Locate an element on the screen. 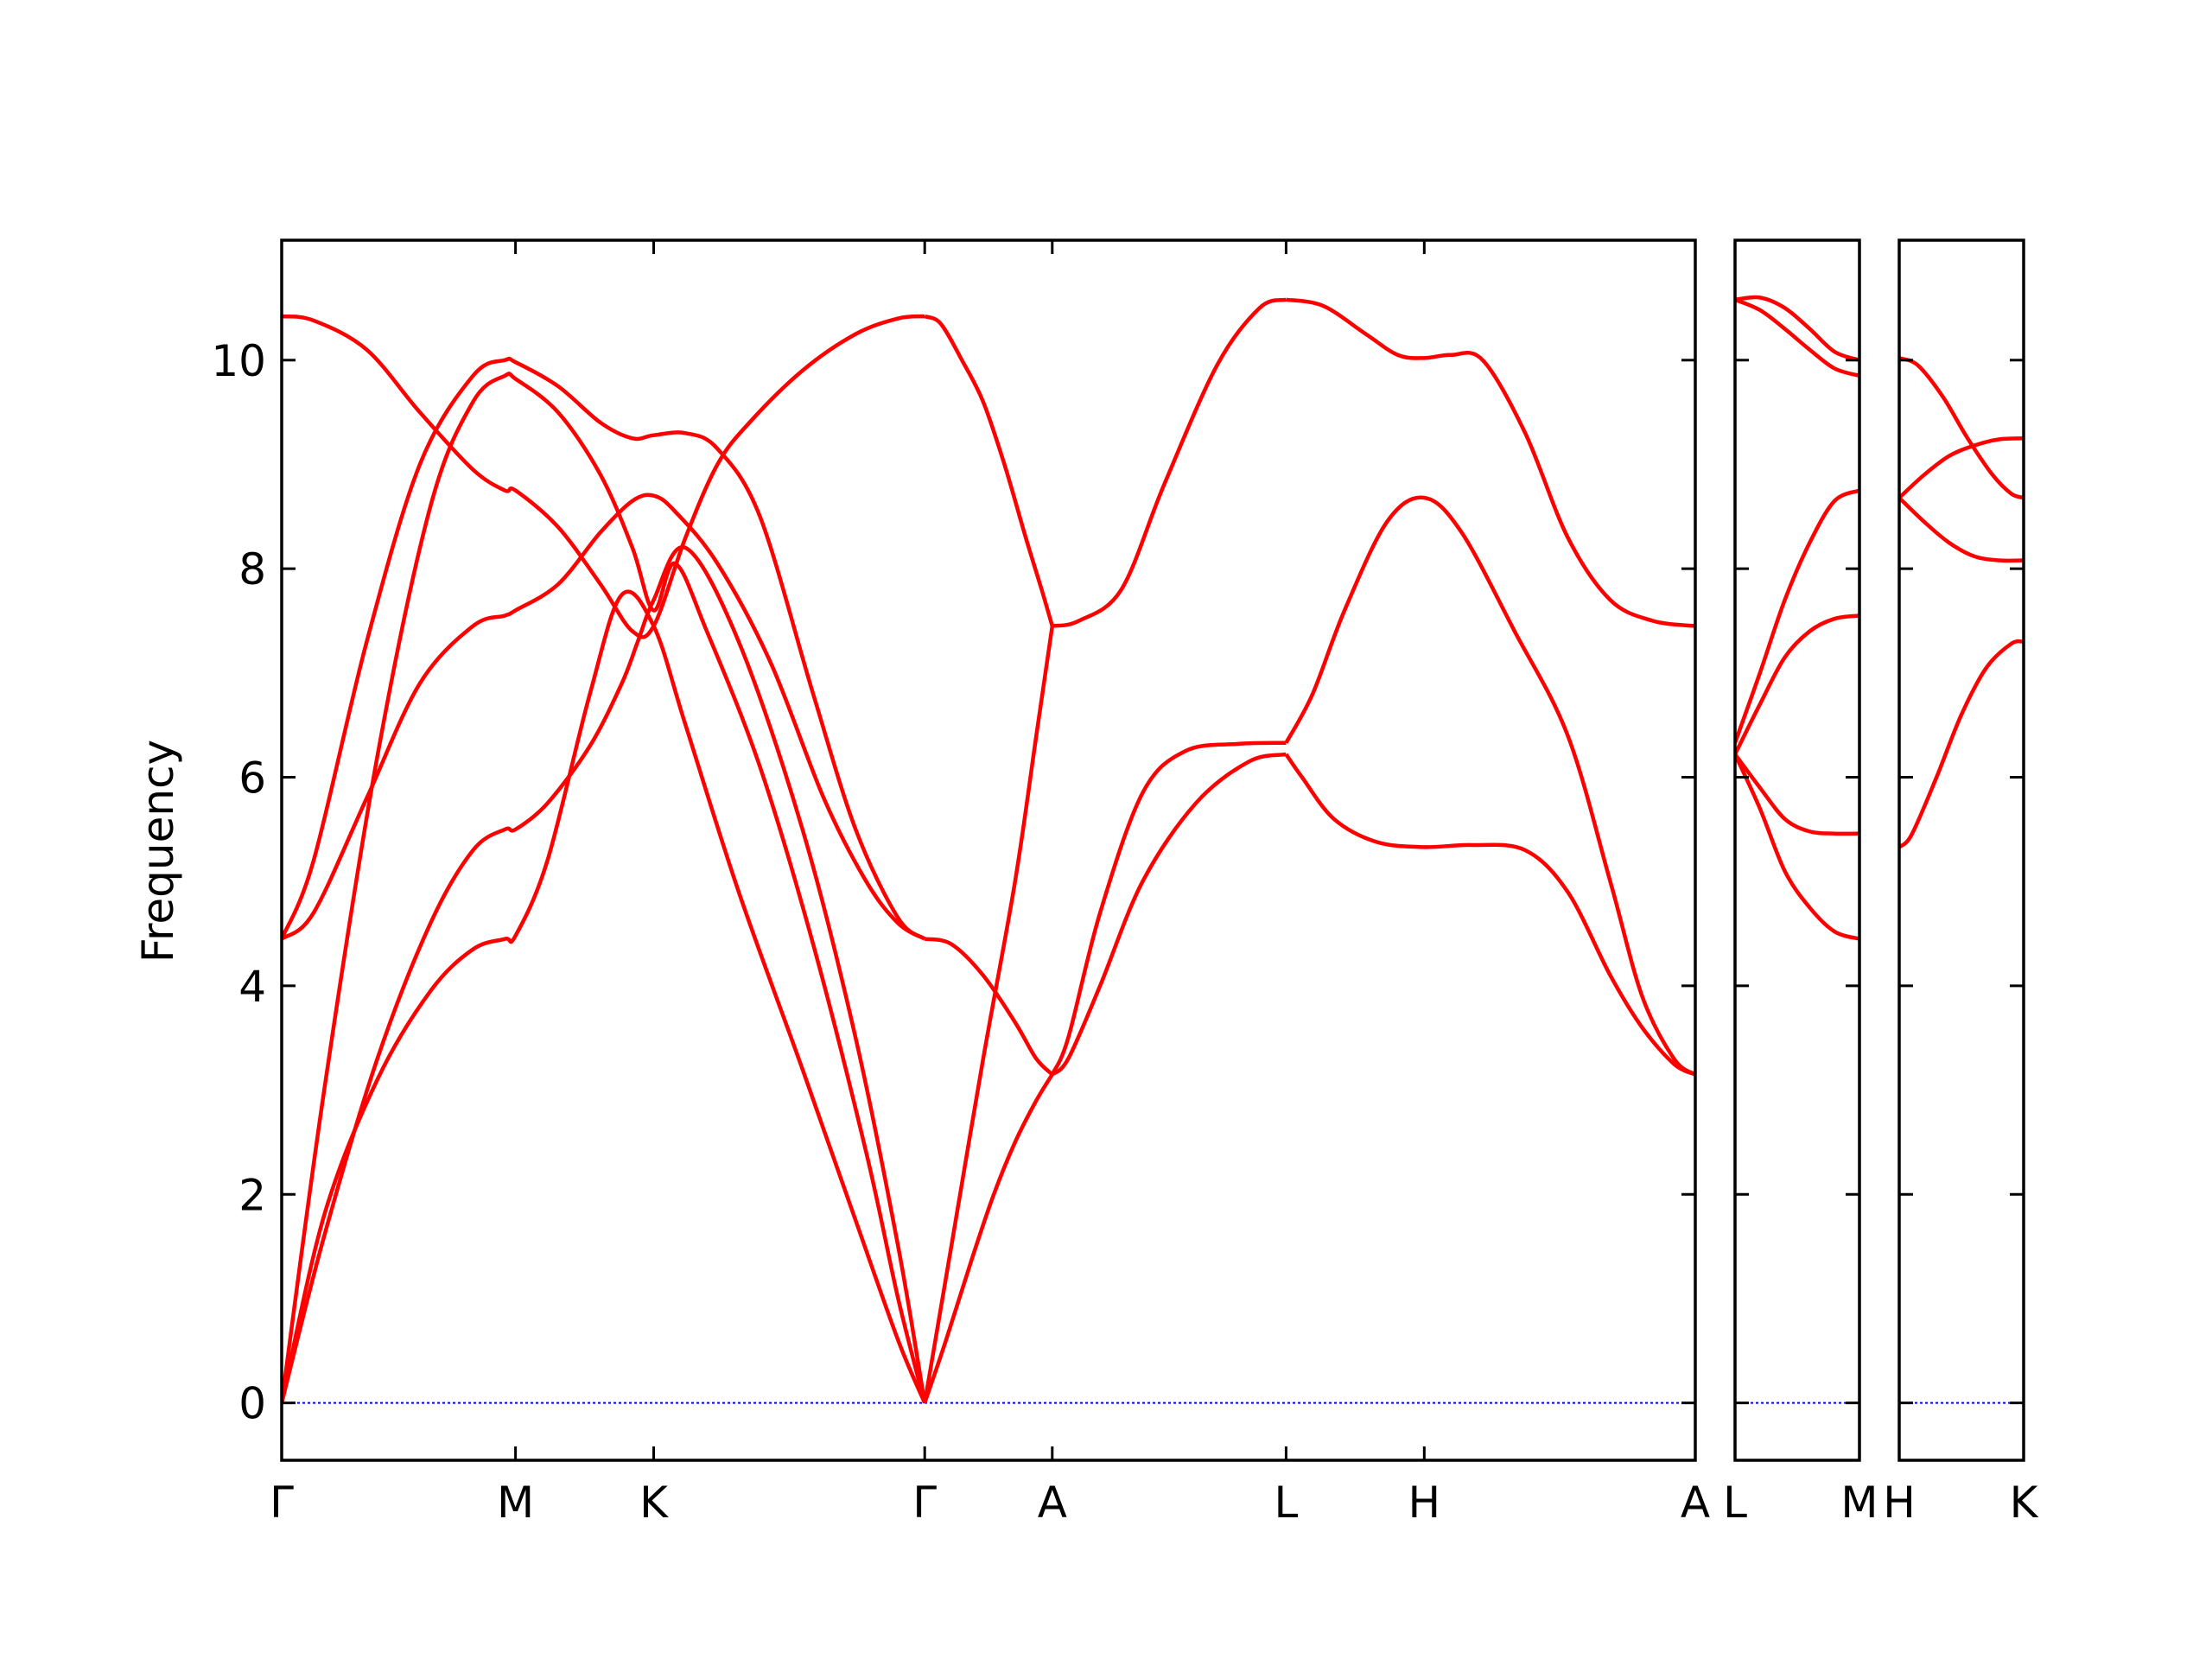 This screenshot has width=2212, height=1659. y-tick-label: 2 is located at coordinates (252, 1195).